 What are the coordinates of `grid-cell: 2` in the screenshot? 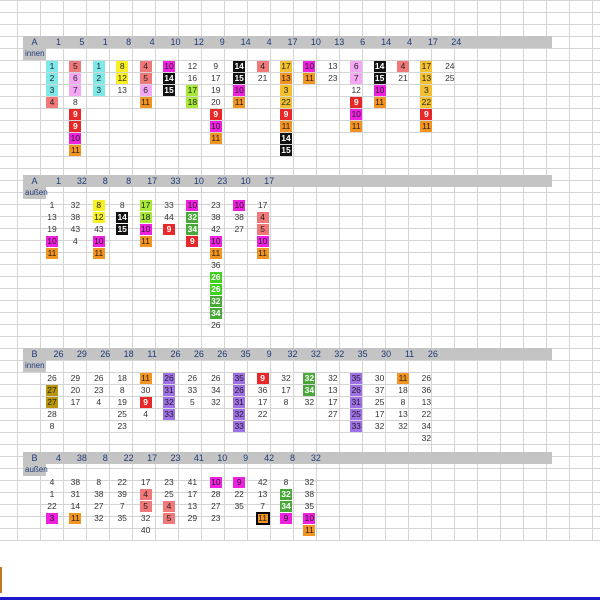 It's located at (98, 78).